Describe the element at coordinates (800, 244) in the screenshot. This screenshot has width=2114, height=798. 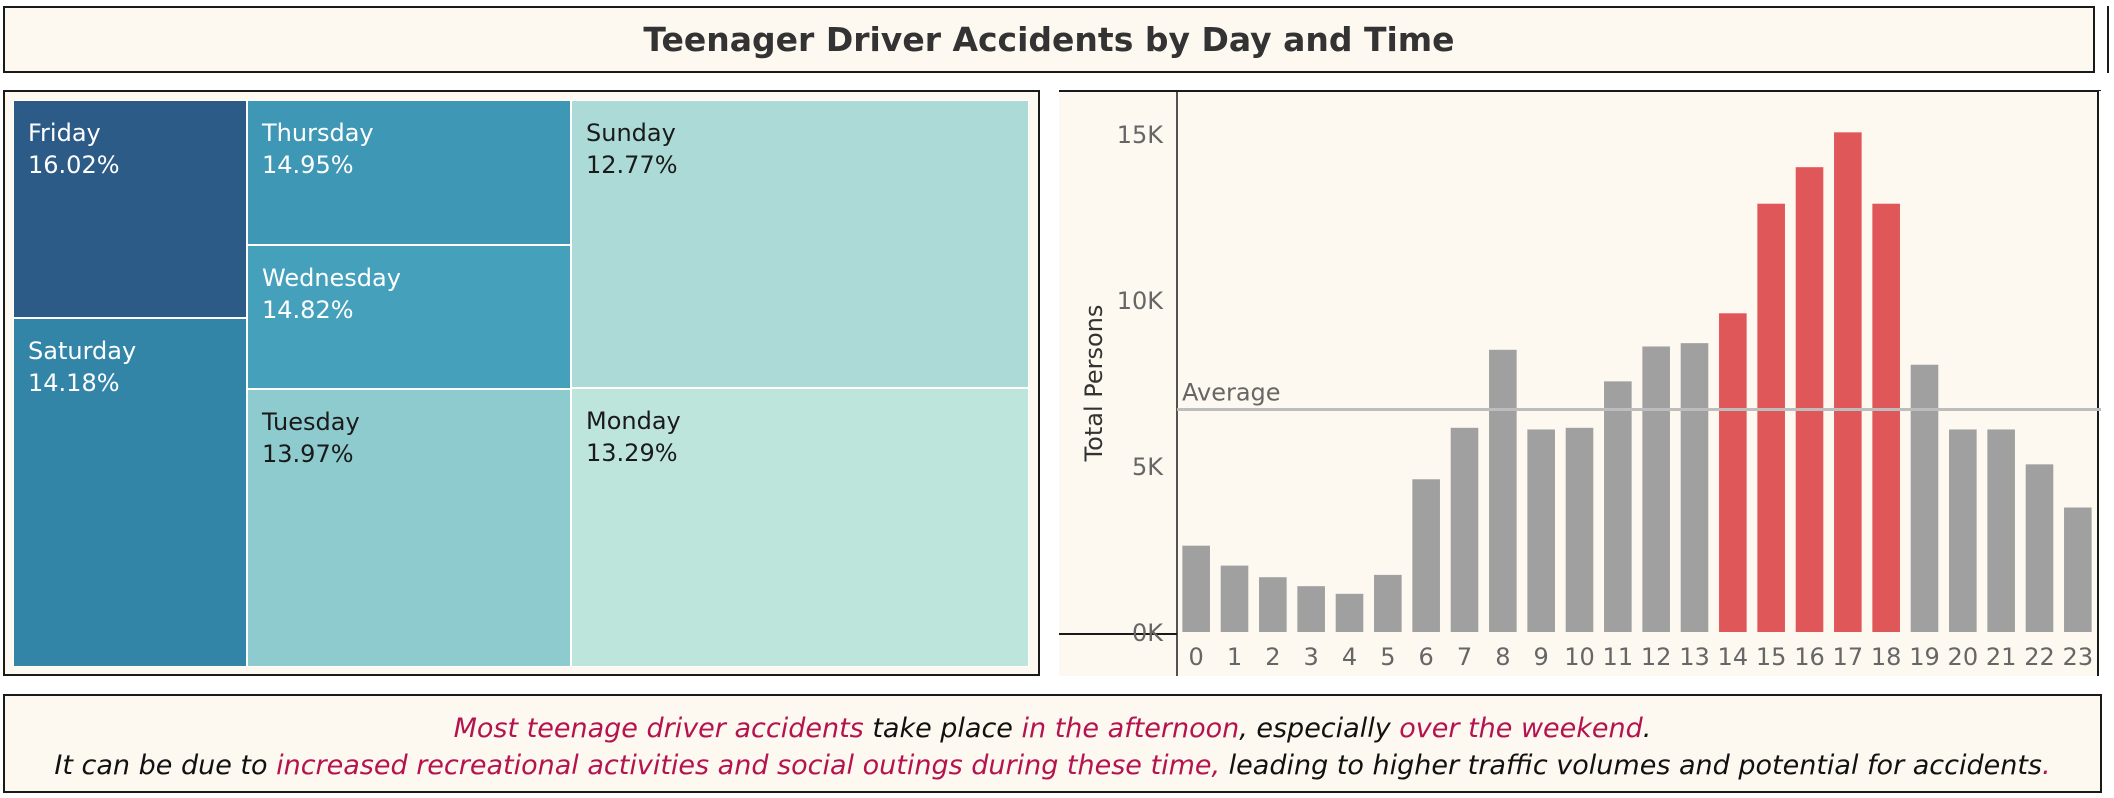
I see `tile-sunday: Sunday 12.77%` at that location.